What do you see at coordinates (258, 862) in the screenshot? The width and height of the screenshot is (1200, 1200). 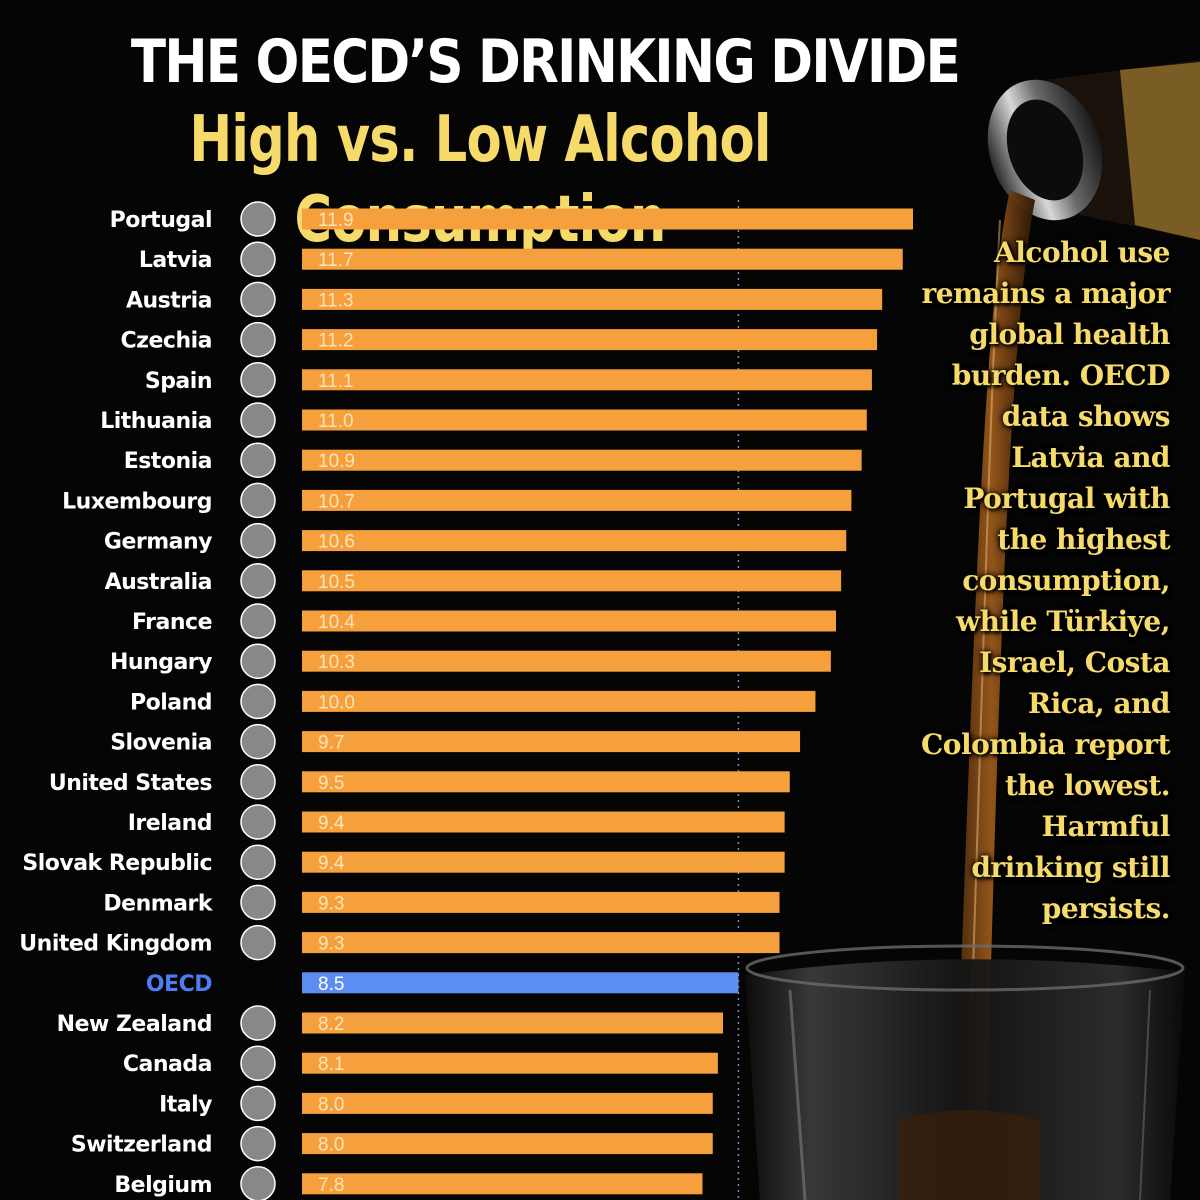 I see `slovak-republic-flag-icon` at bounding box center [258, 862].